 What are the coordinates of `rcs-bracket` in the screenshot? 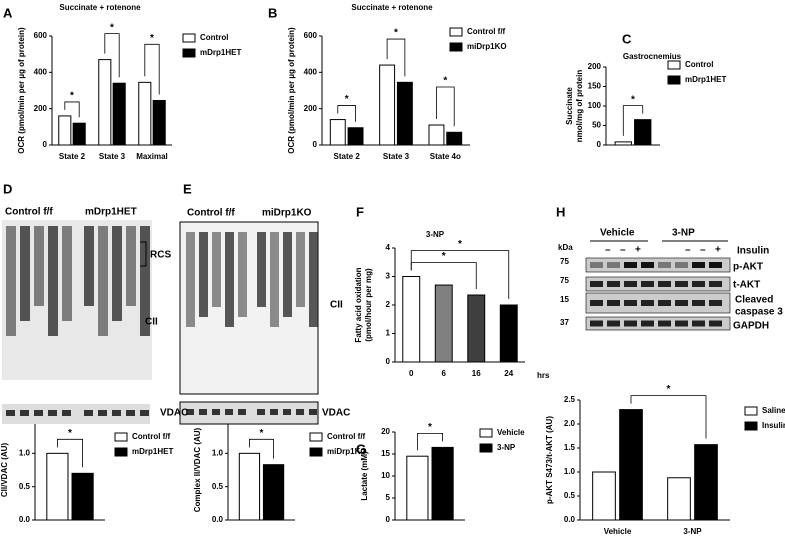 It's located at (143, 254).